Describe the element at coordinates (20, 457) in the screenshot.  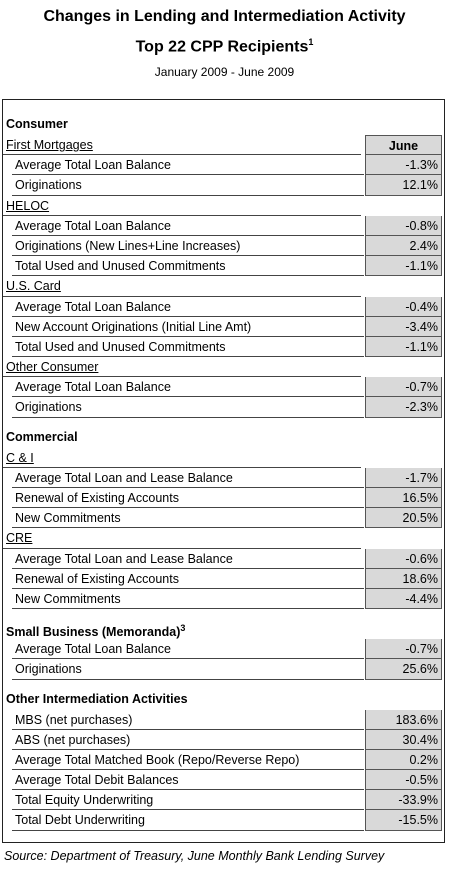
I see `group-name: C & I` at that location.